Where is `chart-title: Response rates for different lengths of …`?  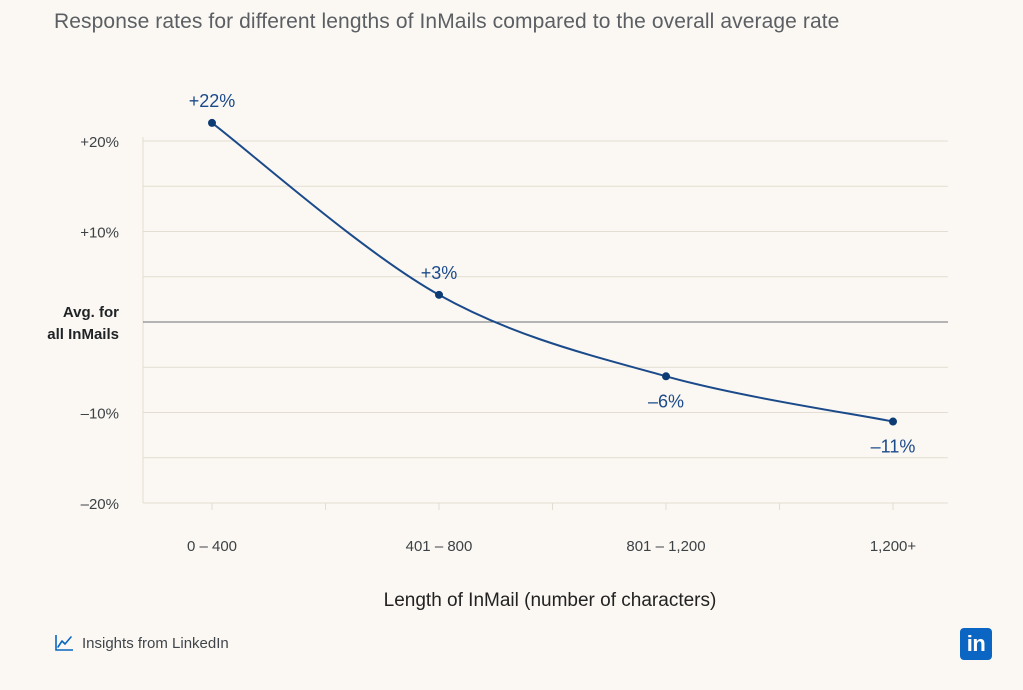 chart-title: Response rates for different lengths of … is located at coordinates (447, 21).